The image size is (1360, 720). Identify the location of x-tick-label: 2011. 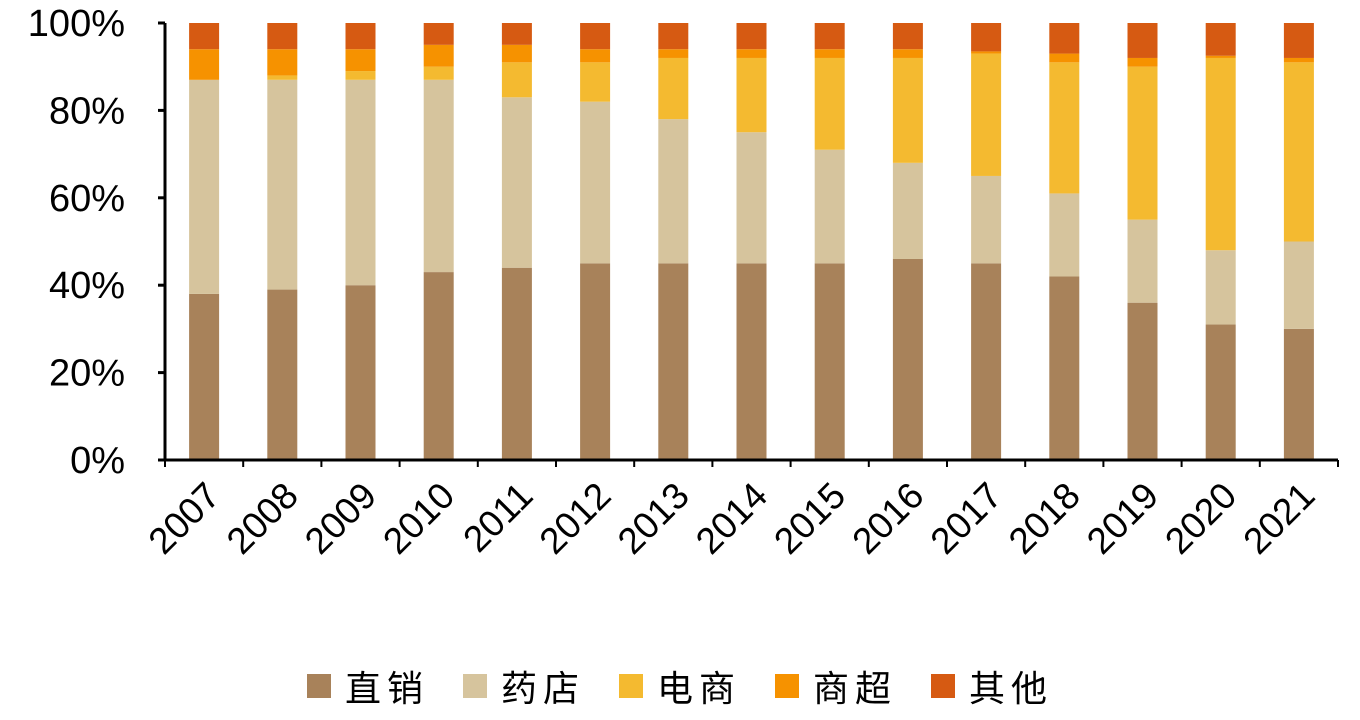
(497, 517).